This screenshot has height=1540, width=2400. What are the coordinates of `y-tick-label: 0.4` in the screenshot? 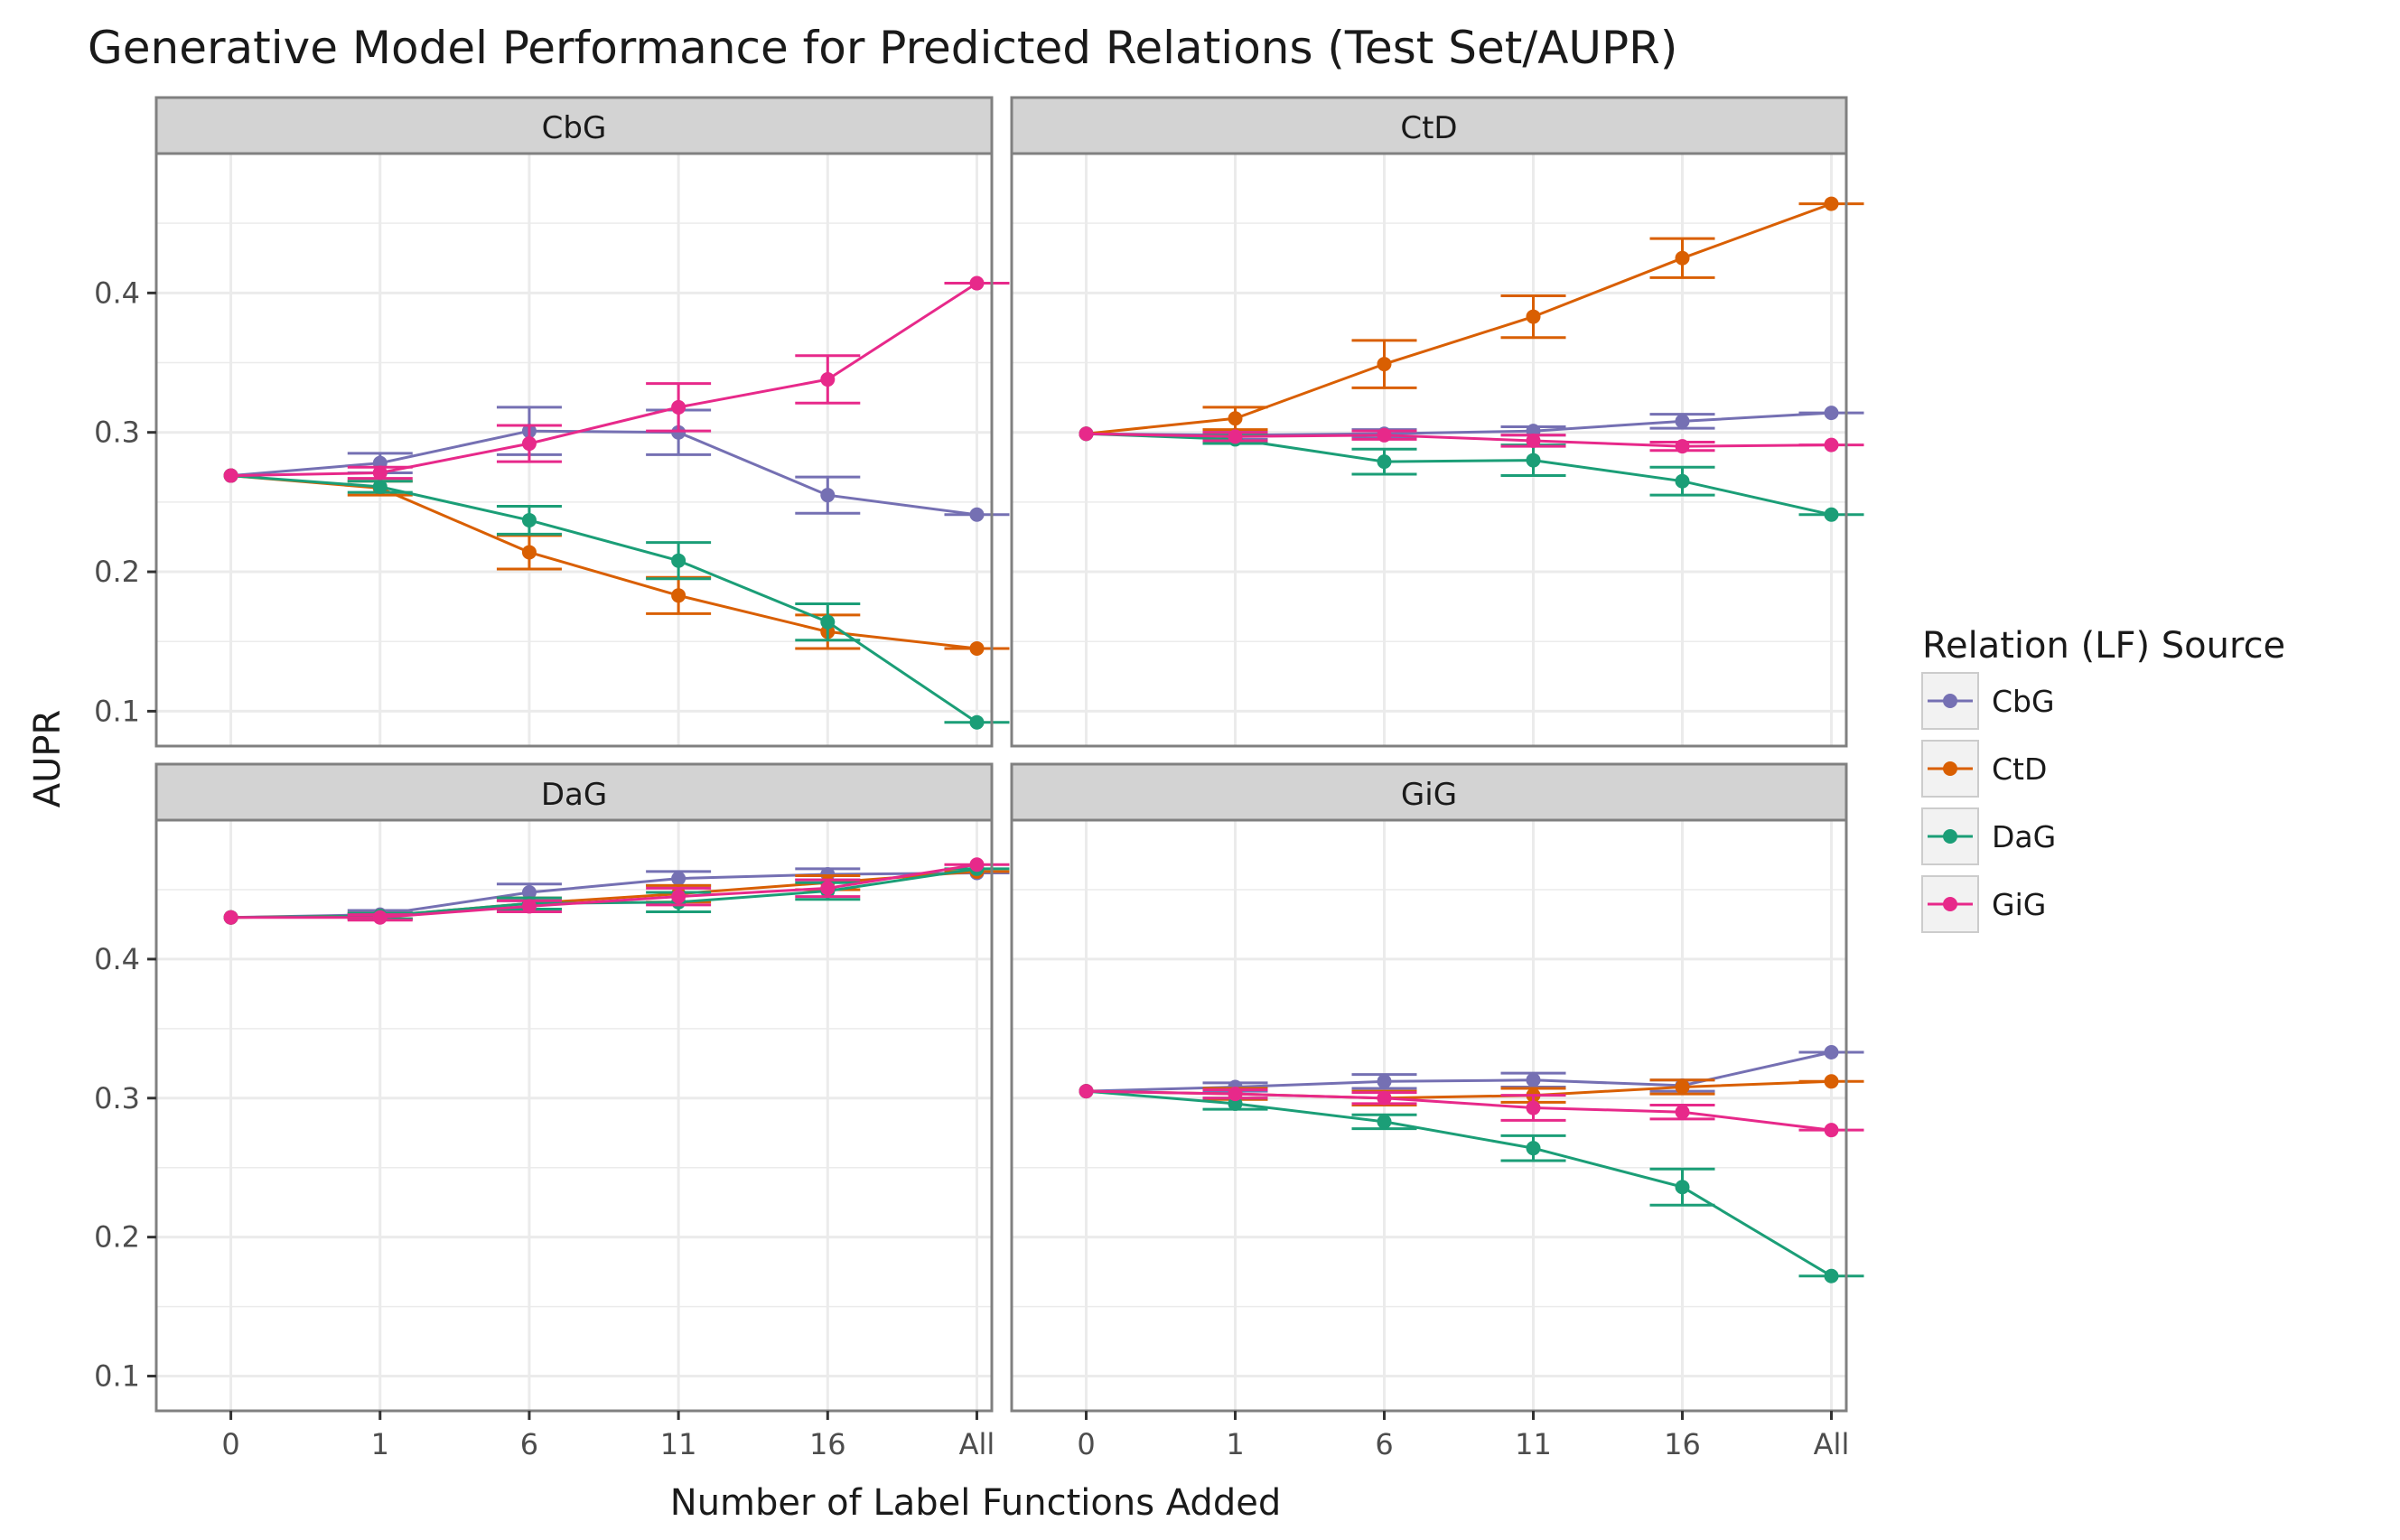 It's located at (117, 292).